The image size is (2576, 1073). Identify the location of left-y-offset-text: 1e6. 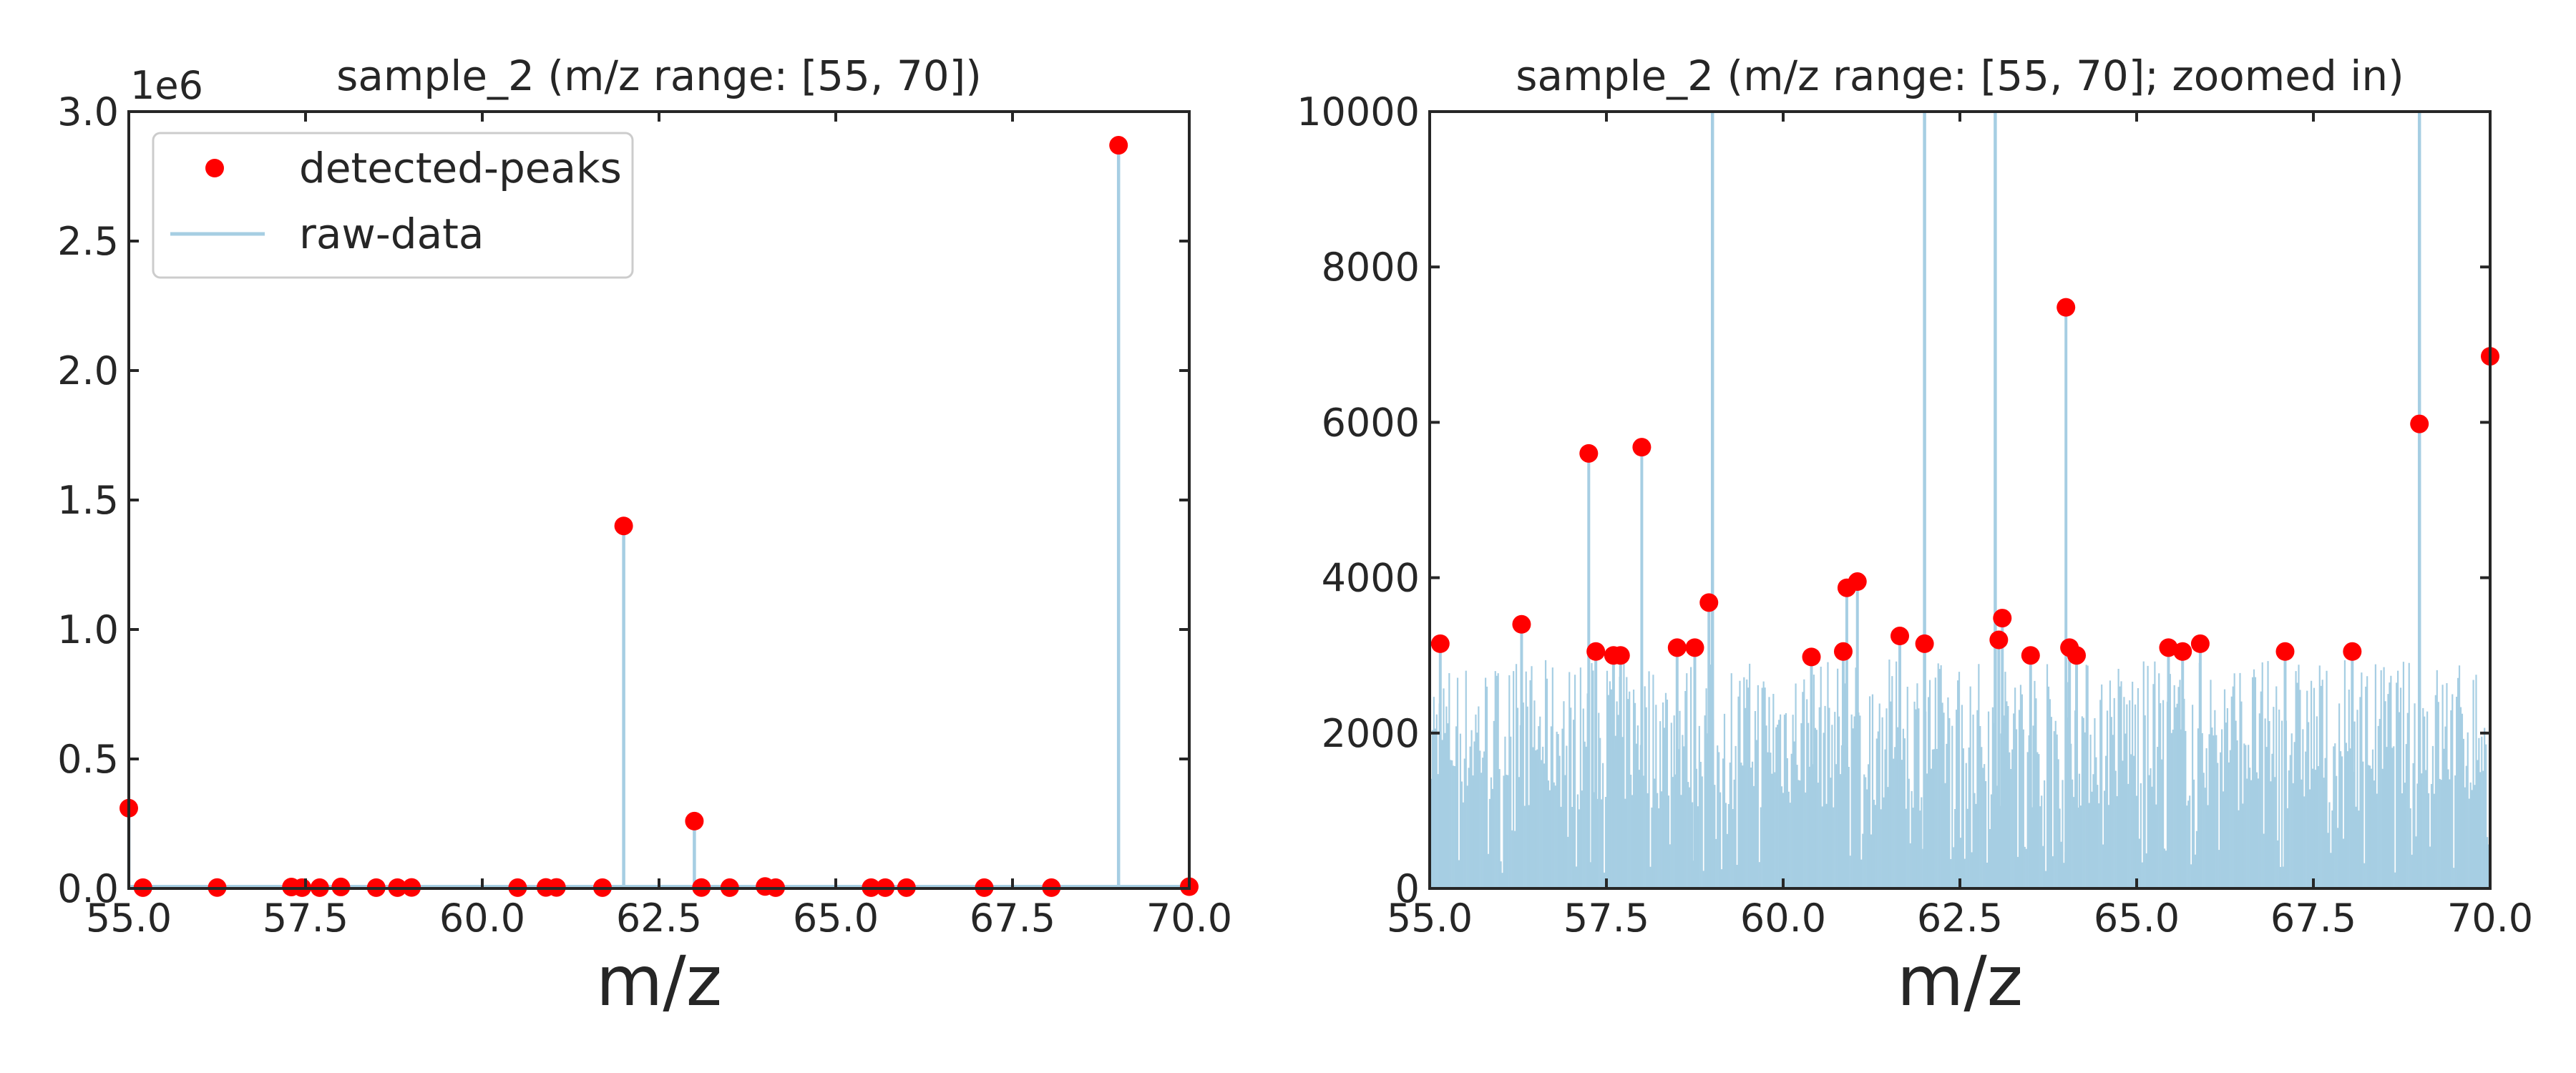
(166, 85).